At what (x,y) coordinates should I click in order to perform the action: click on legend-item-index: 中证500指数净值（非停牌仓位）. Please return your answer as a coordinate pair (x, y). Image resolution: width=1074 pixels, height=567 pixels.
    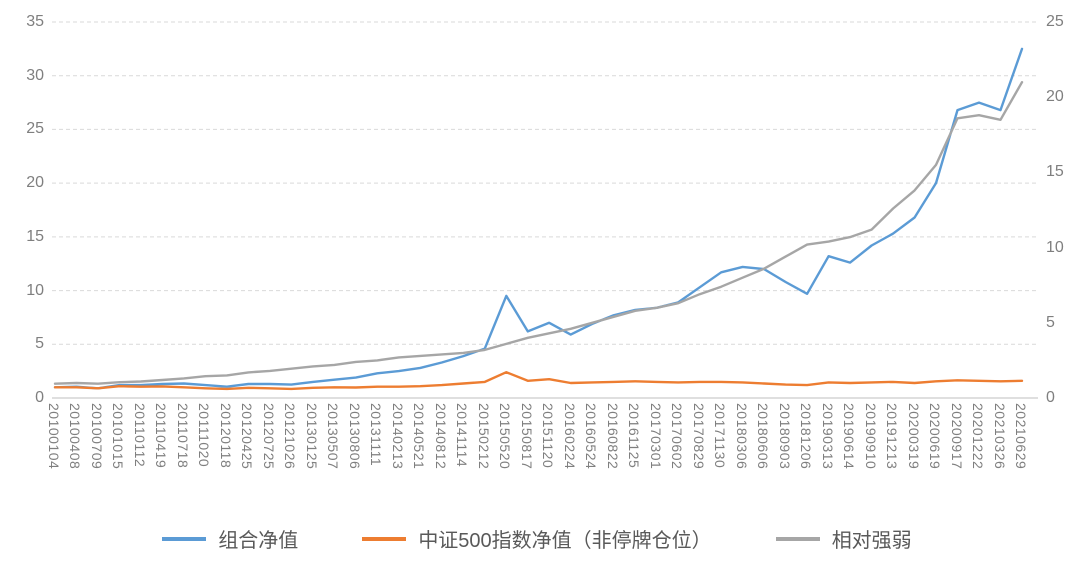
    Looking at the image, I should click on (537, 538).